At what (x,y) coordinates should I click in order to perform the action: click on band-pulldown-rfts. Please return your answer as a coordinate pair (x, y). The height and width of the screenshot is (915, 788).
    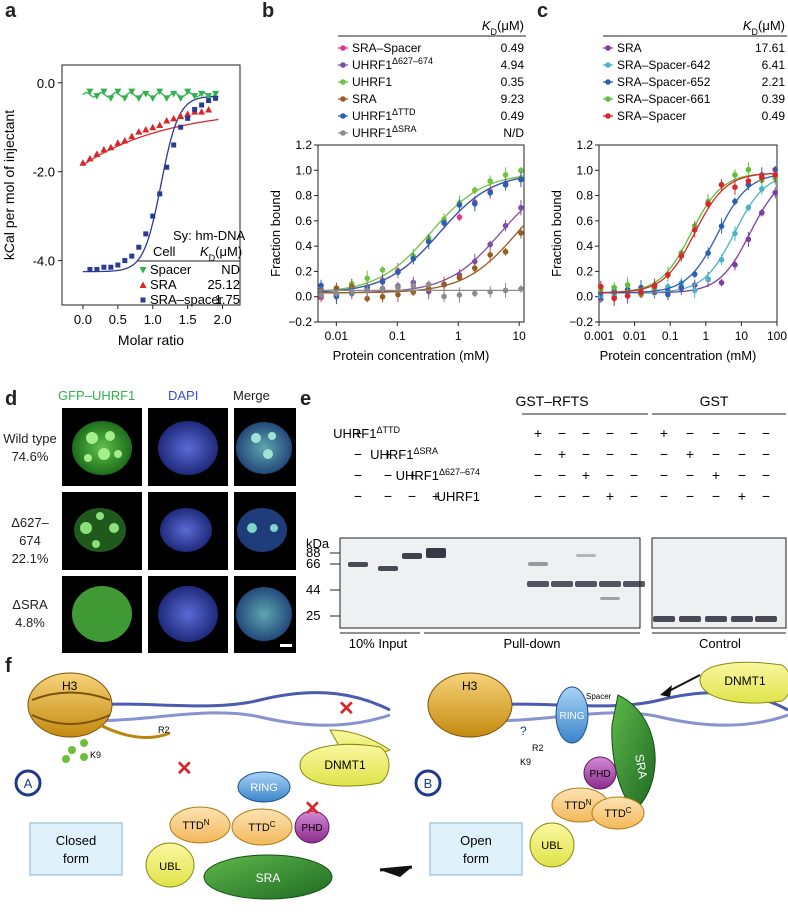
    Looking at the image, I should click on (586, 584).